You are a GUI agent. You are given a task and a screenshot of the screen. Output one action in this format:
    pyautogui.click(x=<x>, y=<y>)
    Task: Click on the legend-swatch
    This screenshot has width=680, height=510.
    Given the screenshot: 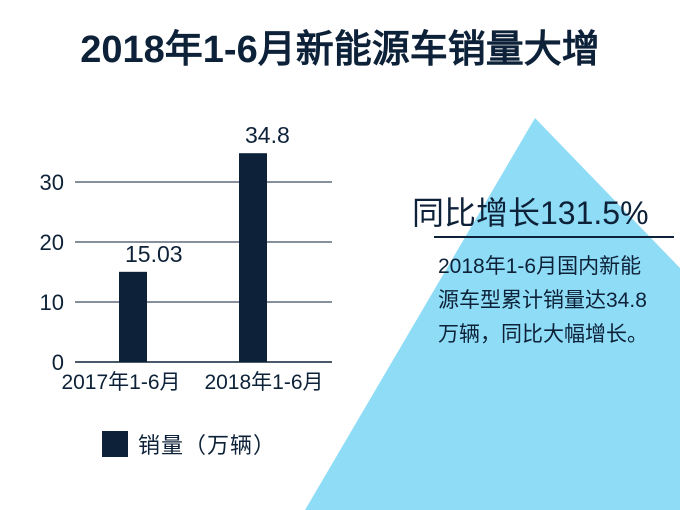 What is the action you would take?
    pyautogui.click(x=115, y=444)
    